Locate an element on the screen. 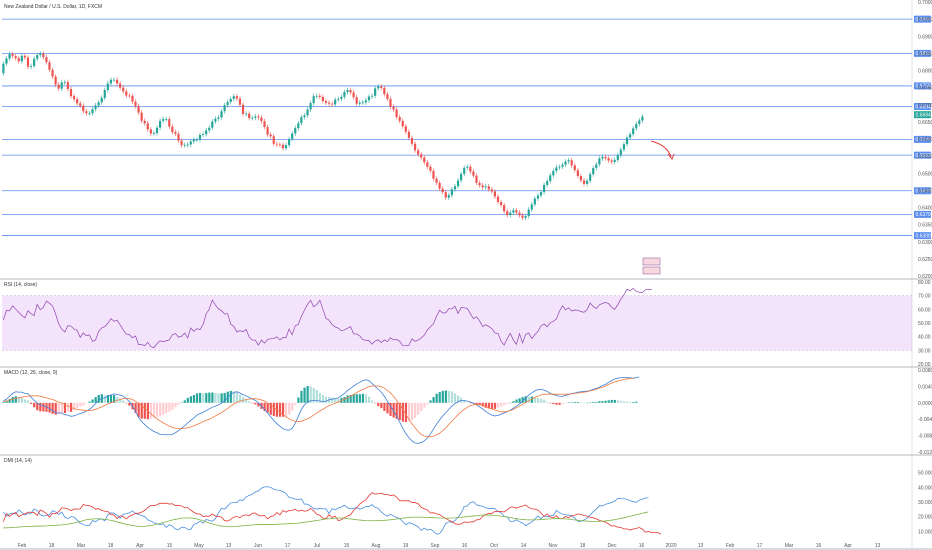  level-price-label: 0.63000 is located at coordinates (924, 236).